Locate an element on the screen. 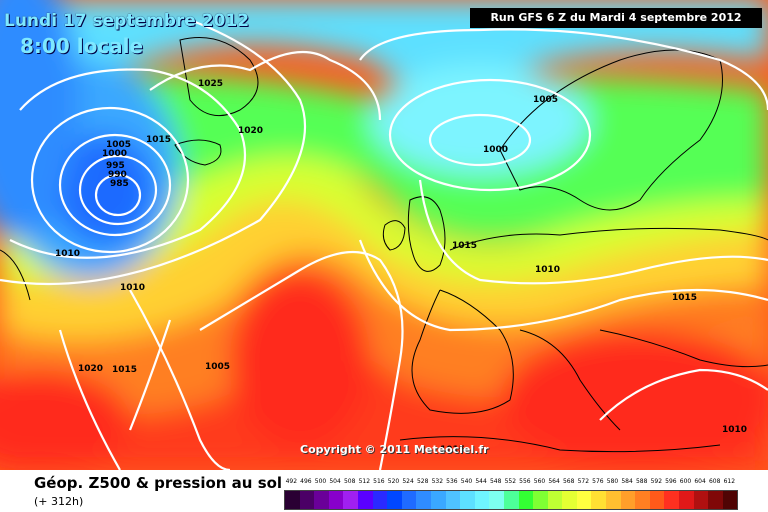 Image resolution: width=768 pixels, height=512 pixels. legend-value: 588 is located at coordinates (641, 481).